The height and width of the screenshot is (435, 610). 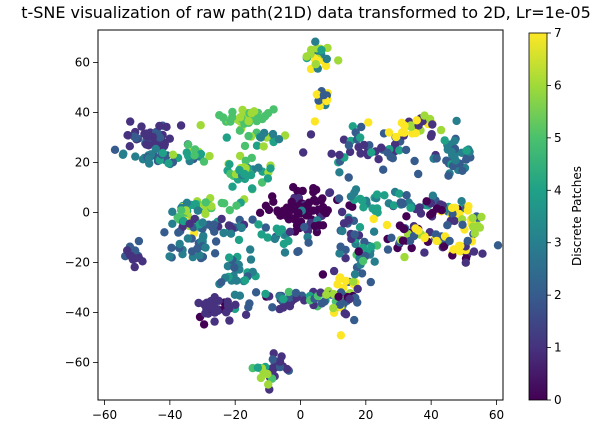 I want to click on y-tick-label: −20, so click(x=77, y=263).